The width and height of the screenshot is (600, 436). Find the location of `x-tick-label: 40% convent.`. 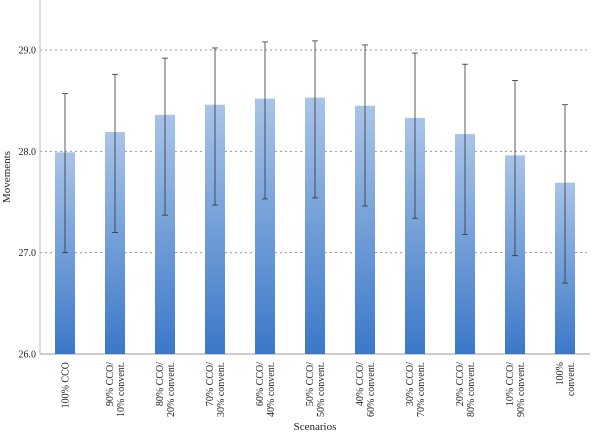

x-tick-label: 40% convent. is located at coordinates (271, 389).